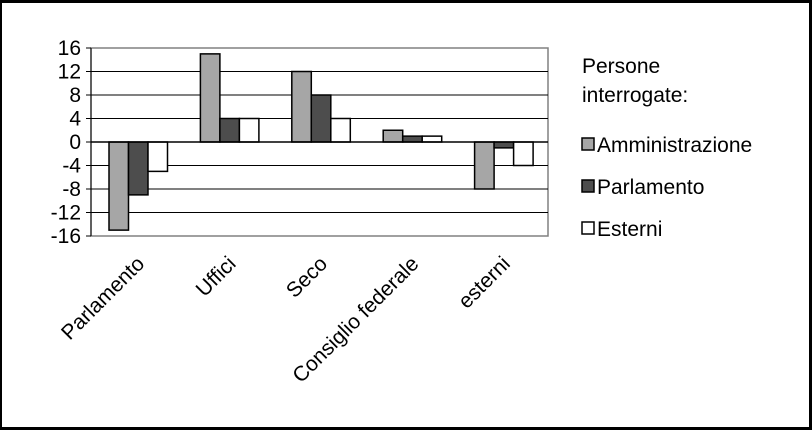 The image size is (812, 433). I want to click on x-category-label: Seco, so click(307, 277).